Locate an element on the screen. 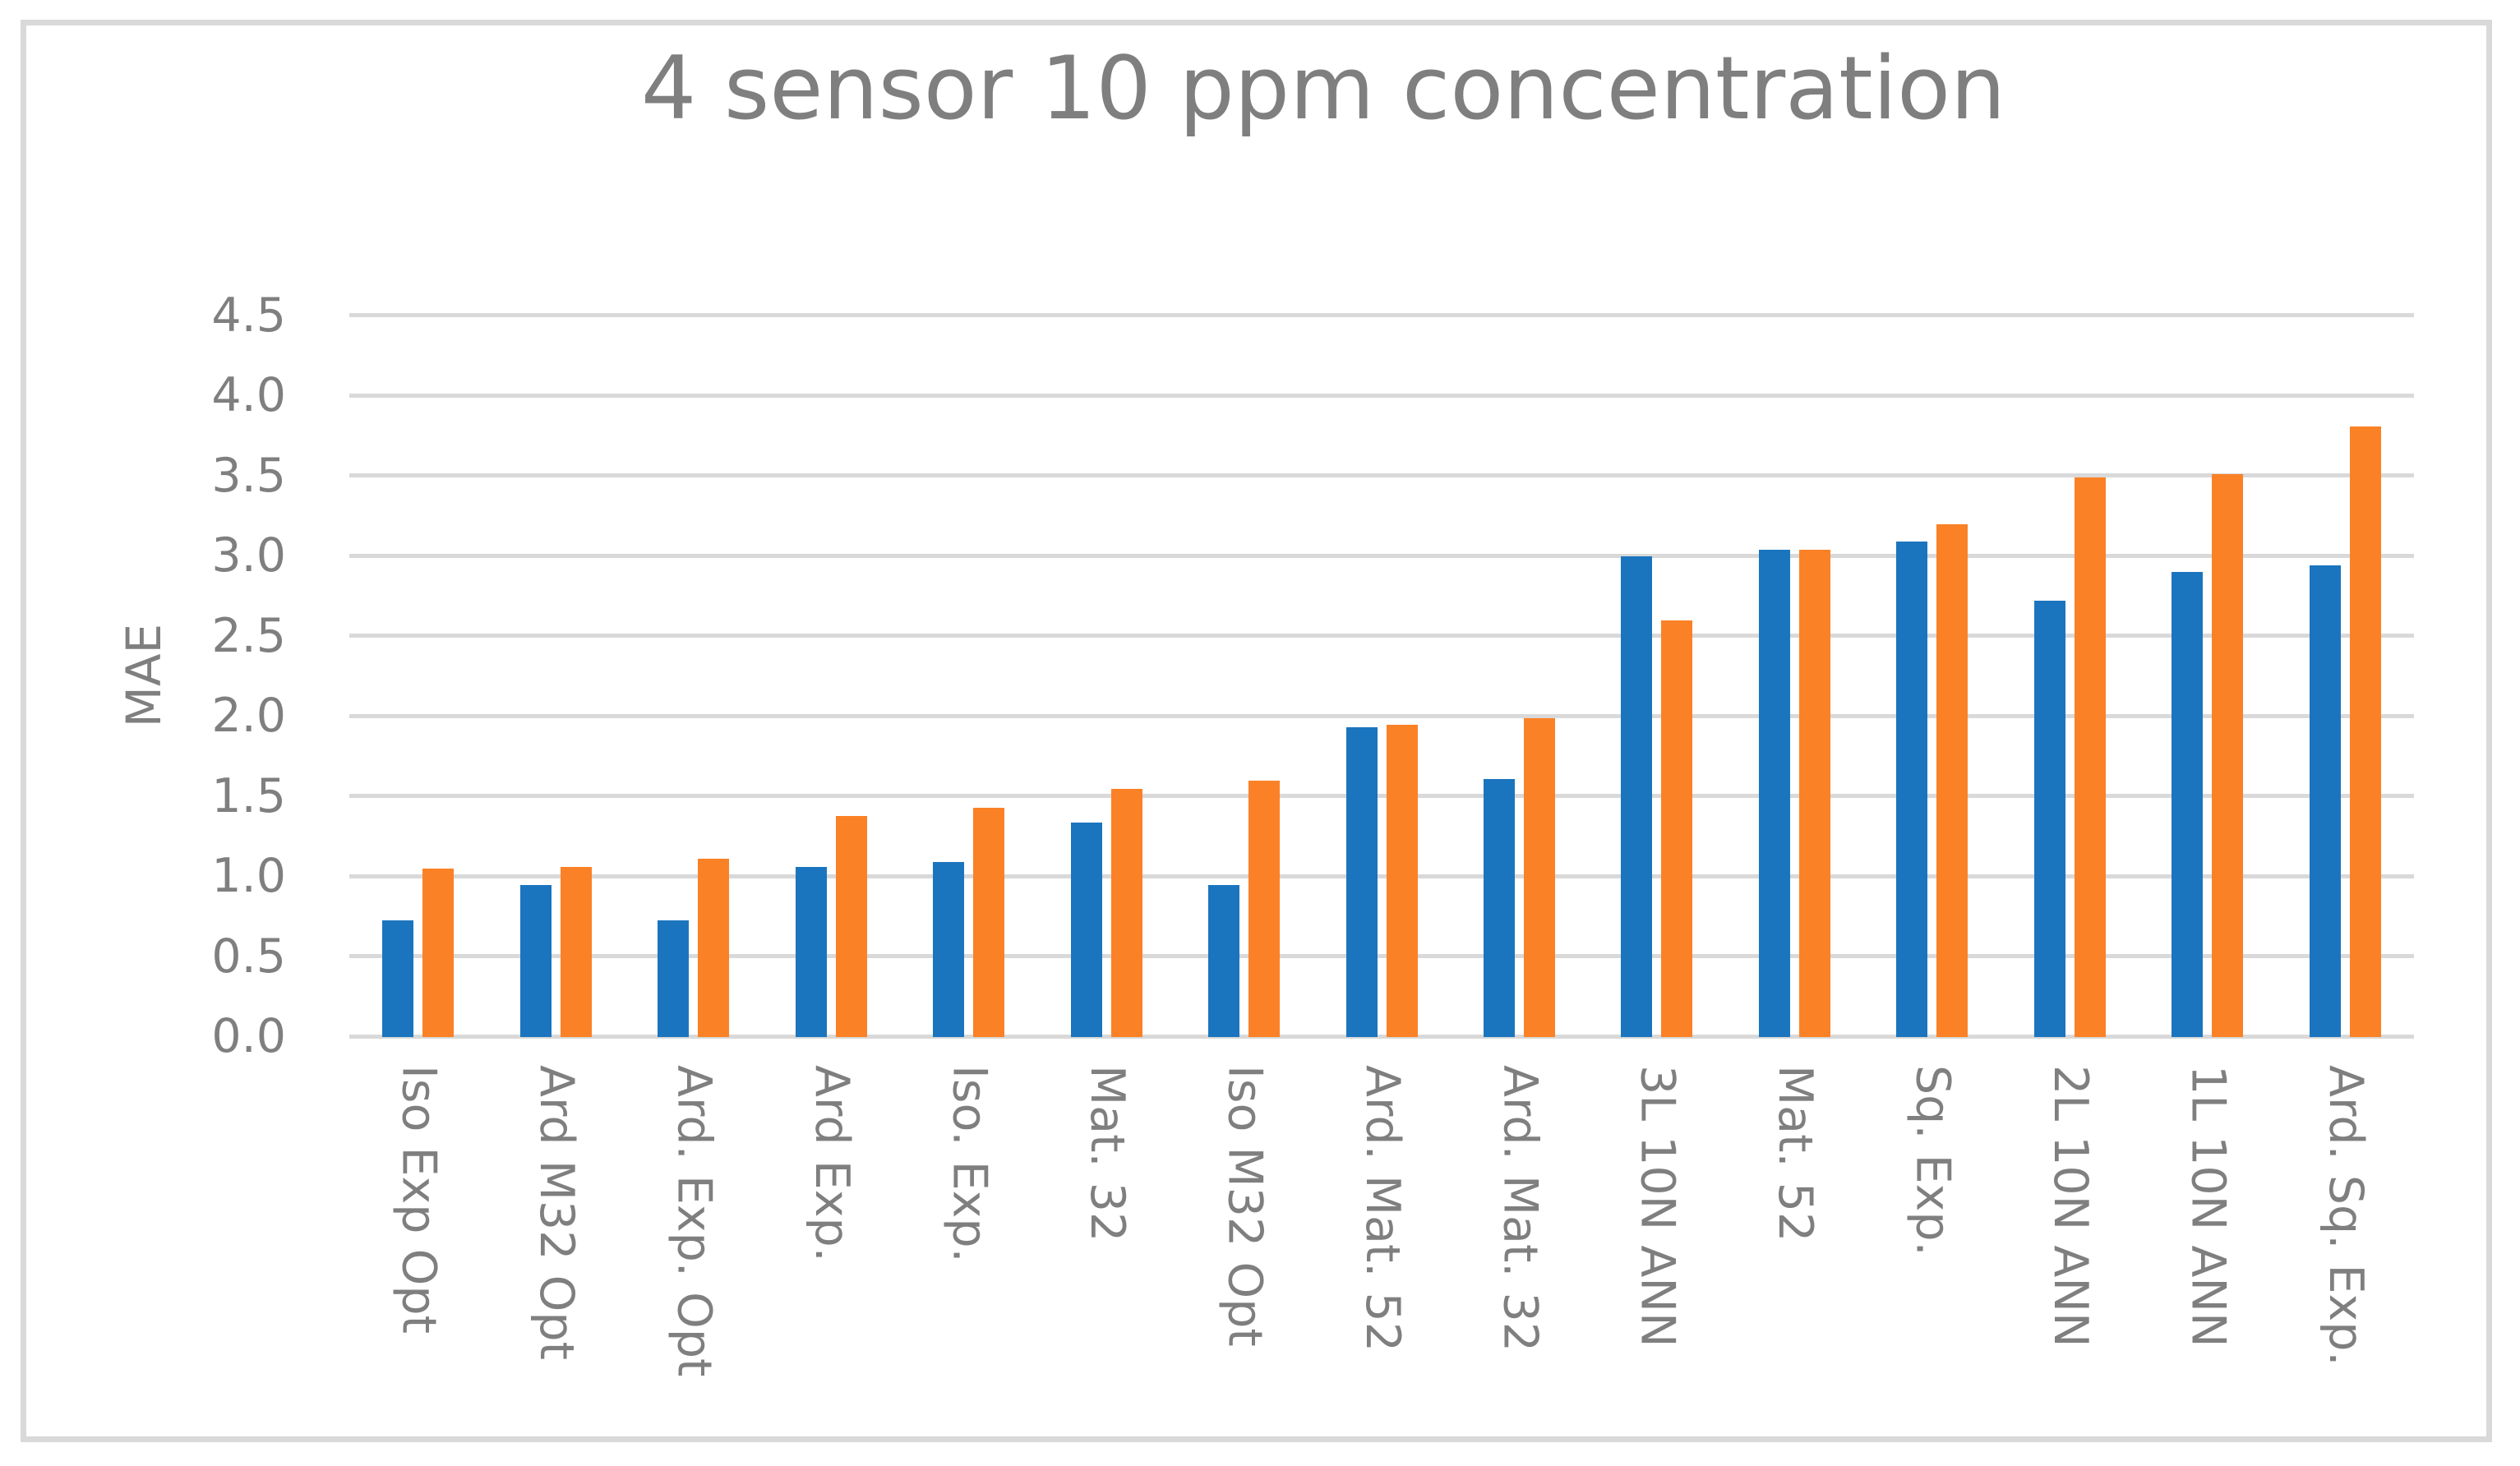 Image resolution: width=2520 pixels, height=1466 pixels. y-tick-label: 3.5 is located at coordinates (248, 475).